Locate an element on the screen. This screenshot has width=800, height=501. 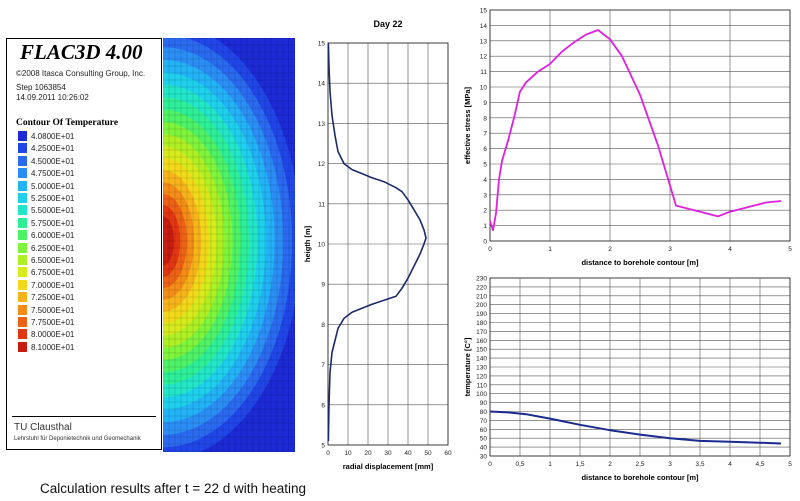
y-tick-label: 140 is located at coordinates (481, 359).